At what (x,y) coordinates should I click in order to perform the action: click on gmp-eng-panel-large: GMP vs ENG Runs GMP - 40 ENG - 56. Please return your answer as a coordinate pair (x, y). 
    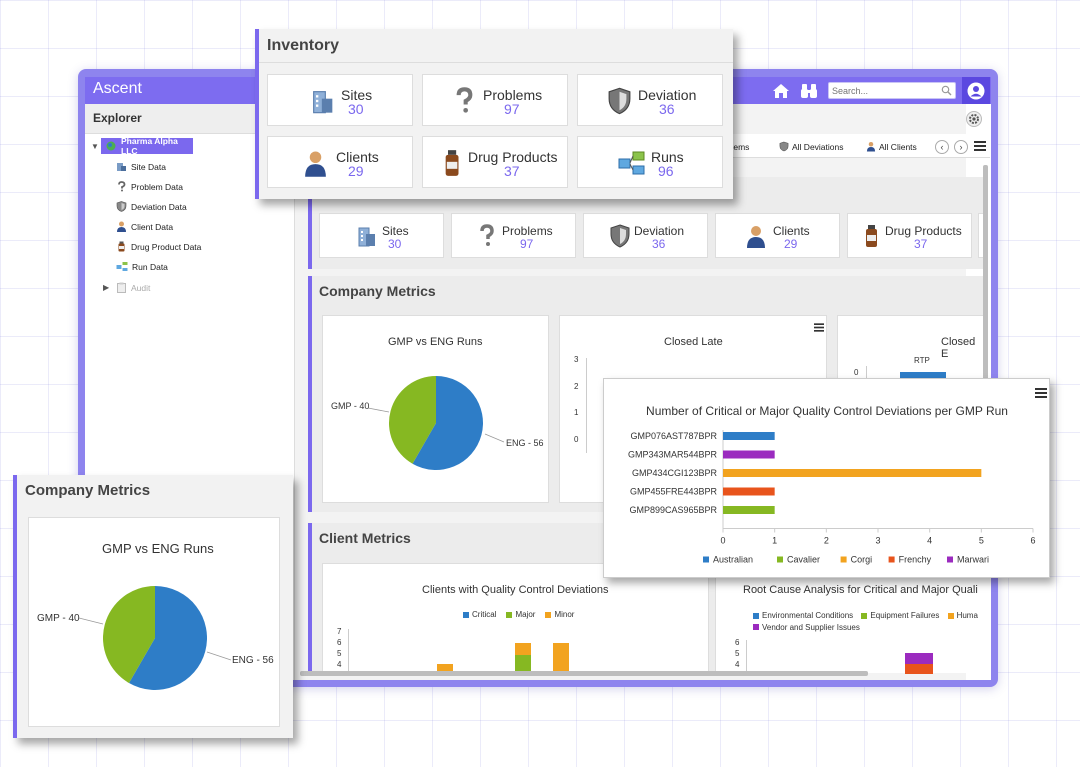
    Looking at the image, I should click on (154, 622).